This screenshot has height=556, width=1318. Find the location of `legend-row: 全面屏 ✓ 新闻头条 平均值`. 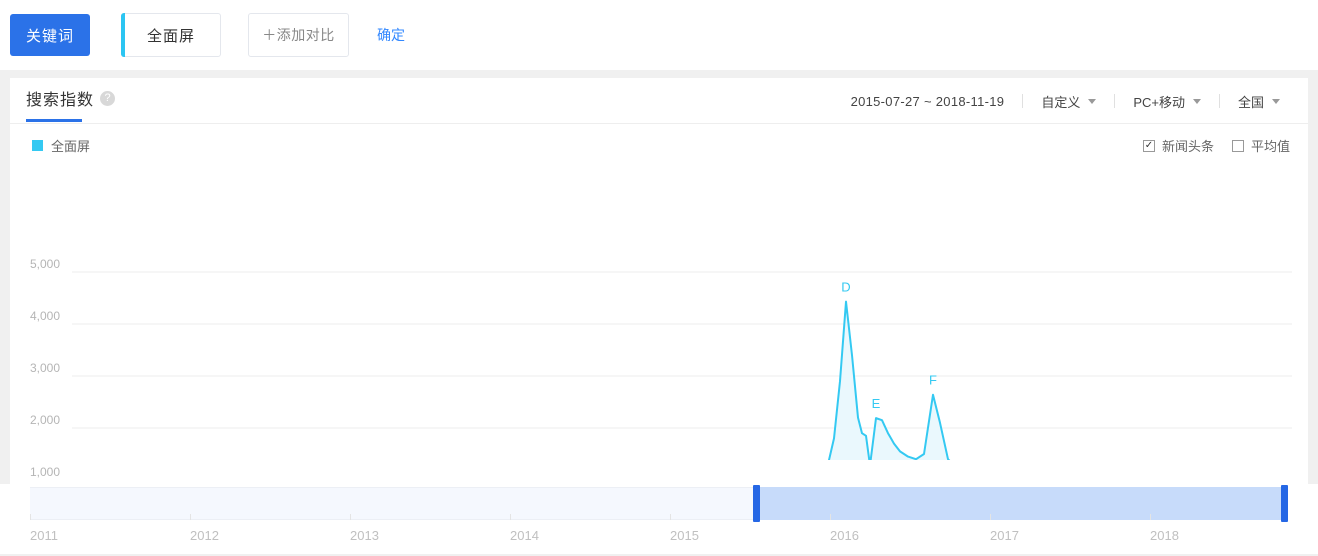

legend-row: 全面屏 ✓ 新闻头条 平均值 is located at coordinates (659, 142).